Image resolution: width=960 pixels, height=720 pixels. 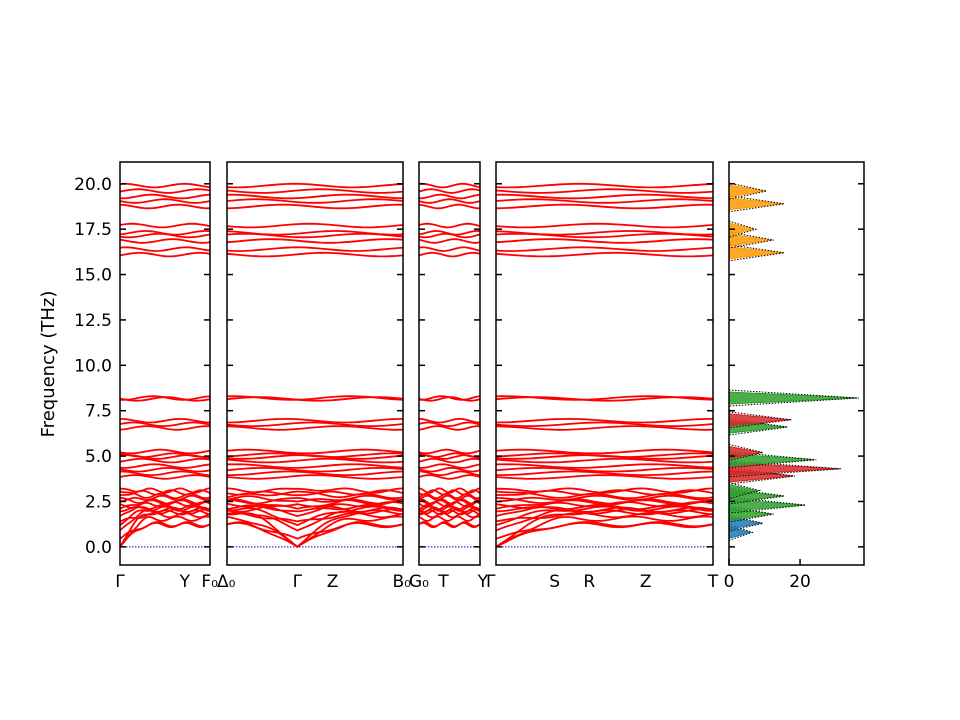 I want to click on k-point-label: Δ₀, so click(x=226, y=582).